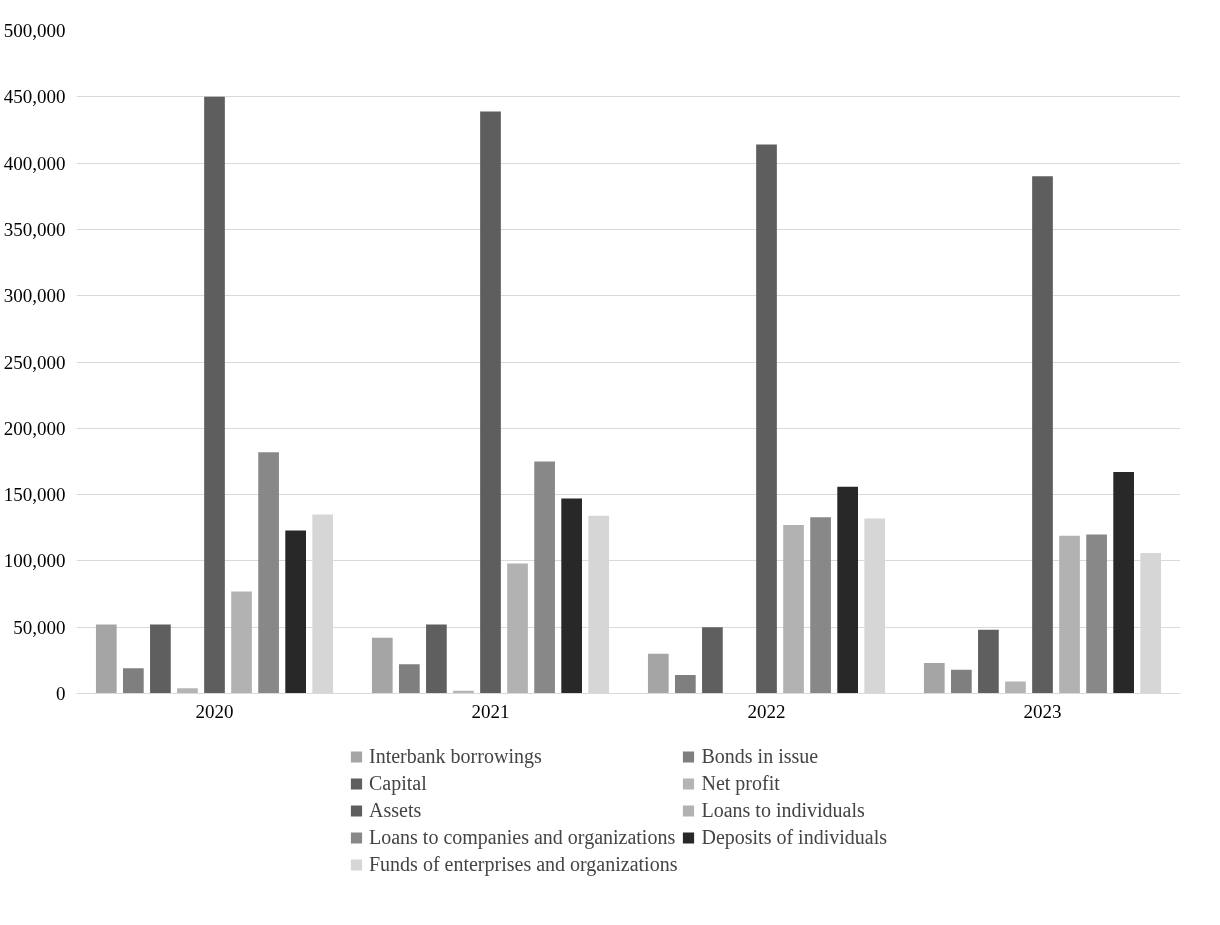  Describe the element at coordinates (760, 756) in the screenshot. I see `legend-label: Bonds in issue` at that location.